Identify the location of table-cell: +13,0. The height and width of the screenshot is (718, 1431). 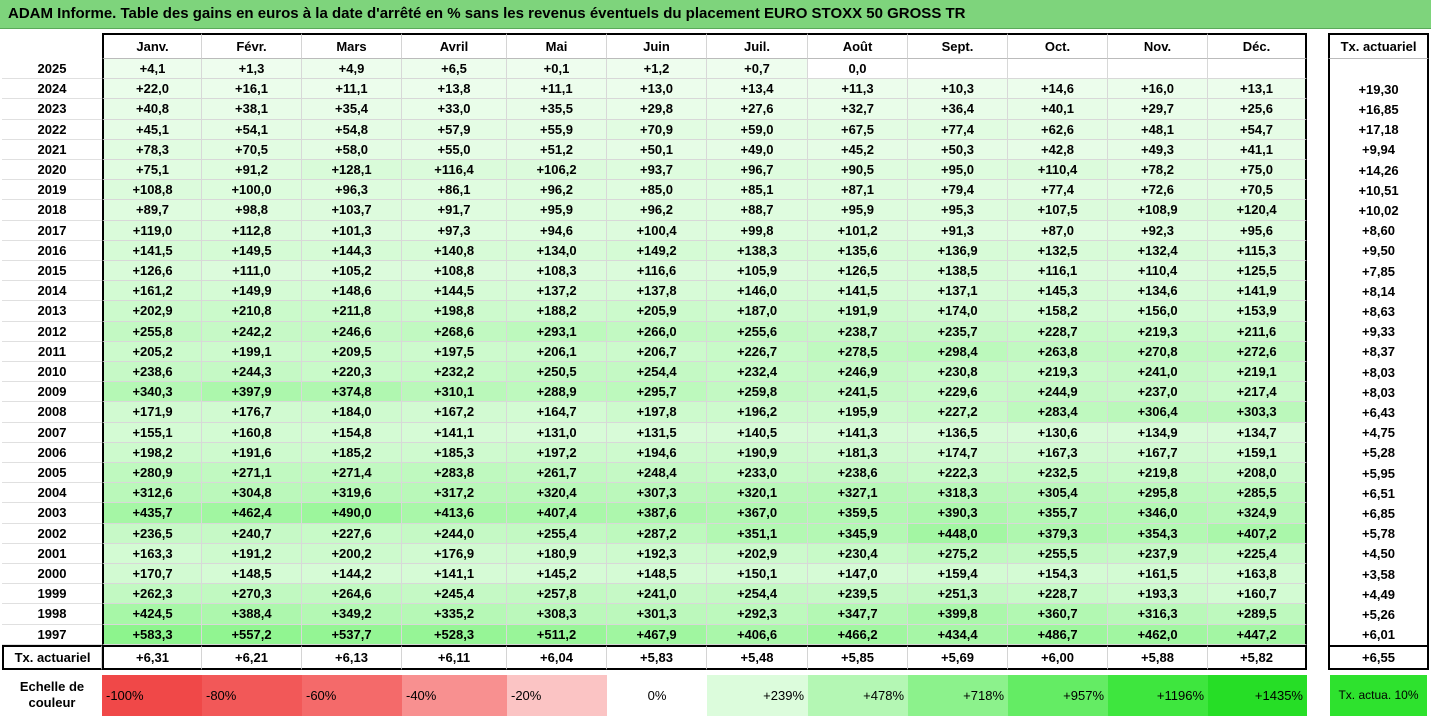
(657, 89).